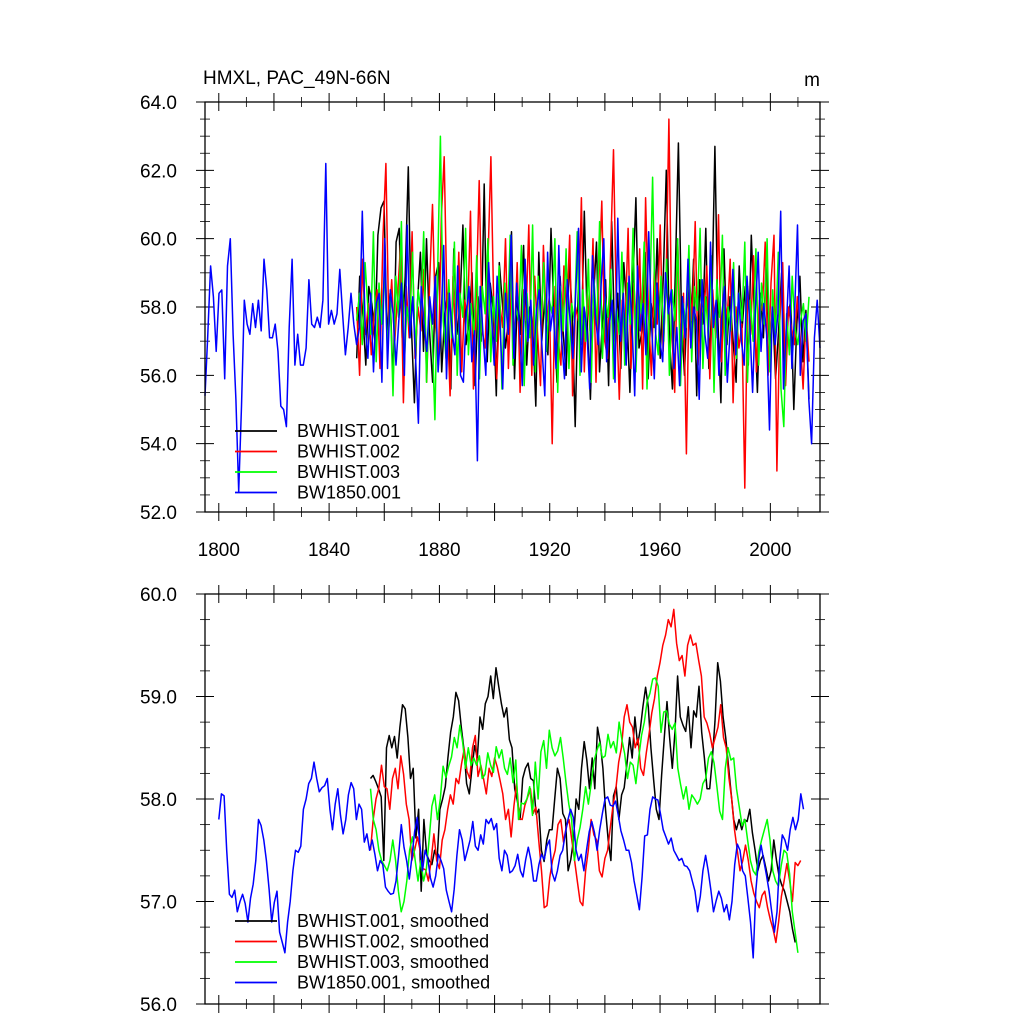 The height and width of the screenshot is (1024, 1024). What do you see at coordinates (439, 550) in the screenshot?
I see `x-tick-label: 1880` at bounding box center [439, 550].